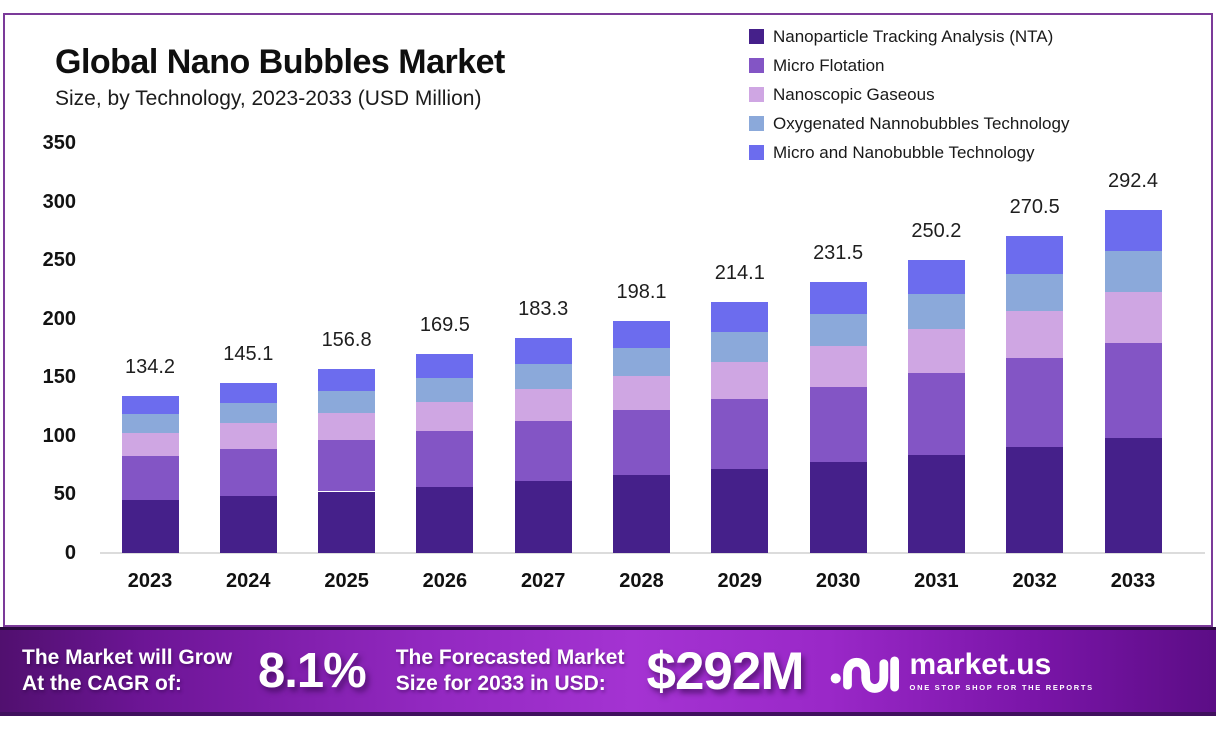 Image resolution: width=1216 pixels, height=737 pixels. I want to click on cagr-value: 8.1%, so click(312, 671).